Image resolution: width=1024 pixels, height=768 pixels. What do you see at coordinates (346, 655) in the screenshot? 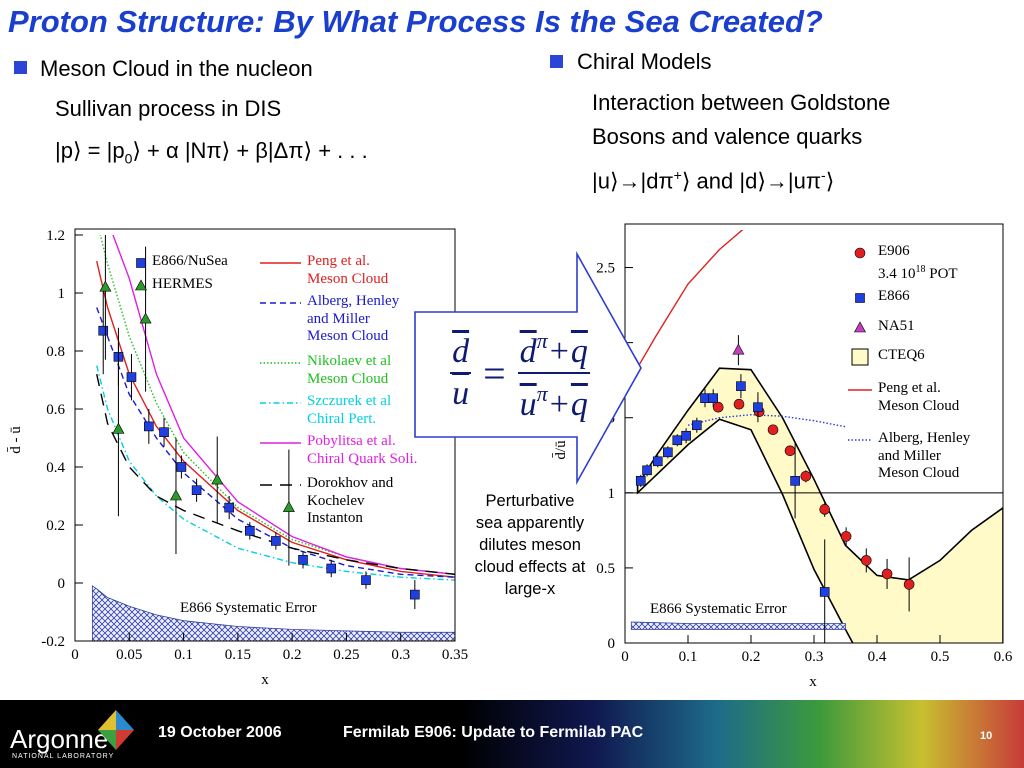
I see `x-tick-label: 0.25` at bounding box center [346, 655].